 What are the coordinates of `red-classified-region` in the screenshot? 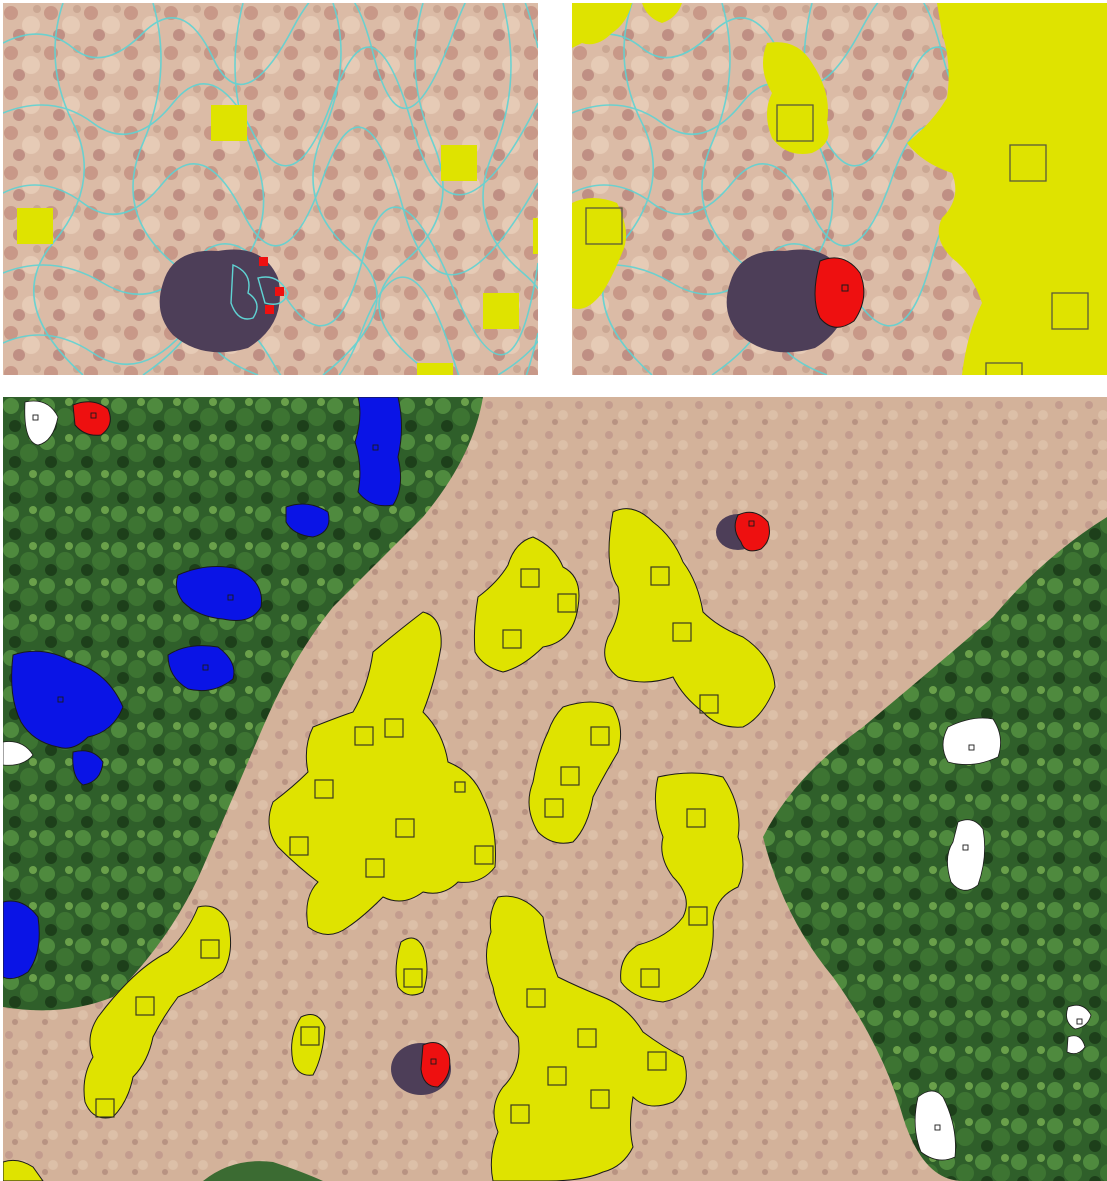 It's located at (839, 292).